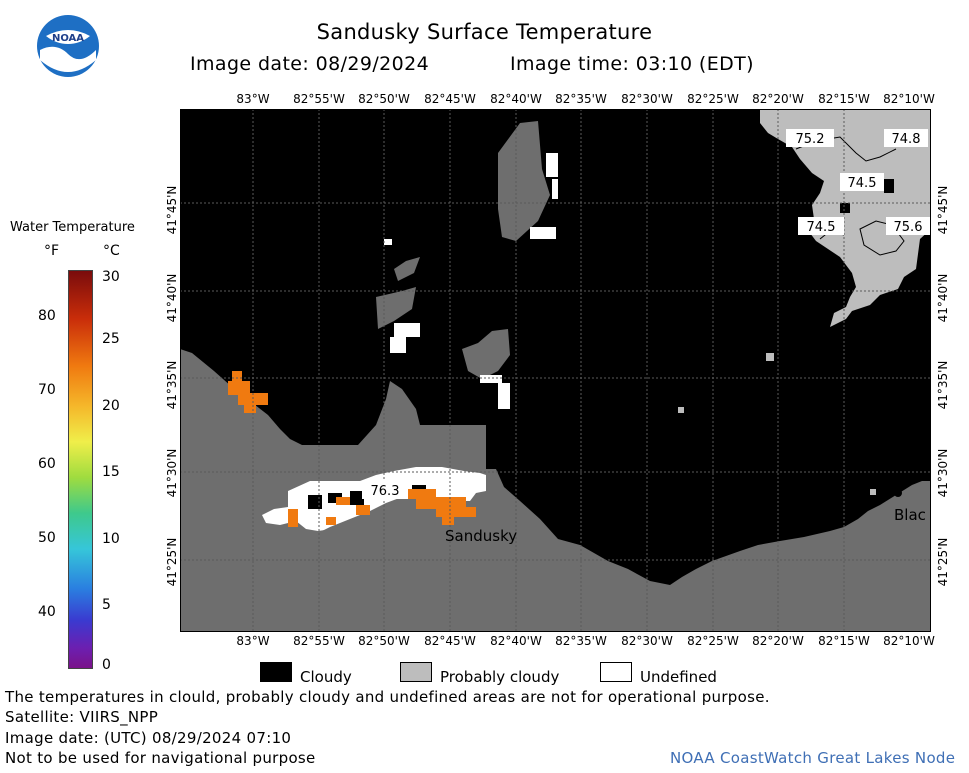 This screenshot has width=969, height=773. Describe the element at coordinates (778, 641) in the screenshot. I see `lon-label-bottom: 82°20'W` at that location.